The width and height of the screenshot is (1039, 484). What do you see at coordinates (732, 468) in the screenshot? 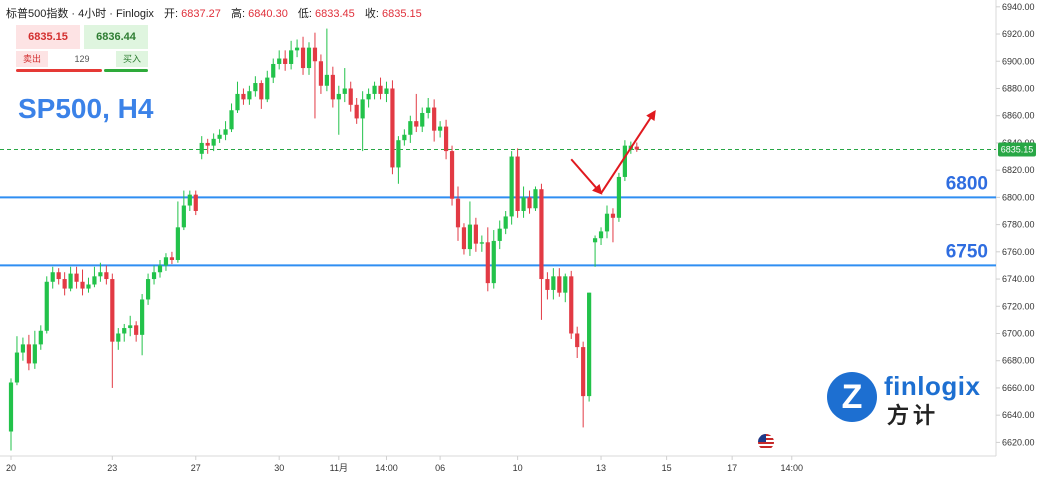
I see `time-tick-label: 17` at bounding box center [732, 468].